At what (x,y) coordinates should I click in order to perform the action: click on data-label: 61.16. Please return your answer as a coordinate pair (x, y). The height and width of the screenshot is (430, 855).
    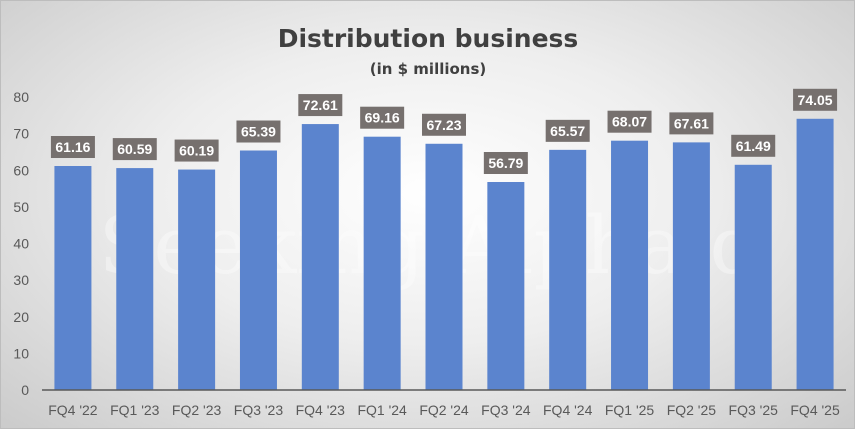
    Looking at the image, I should click on (72, 147).